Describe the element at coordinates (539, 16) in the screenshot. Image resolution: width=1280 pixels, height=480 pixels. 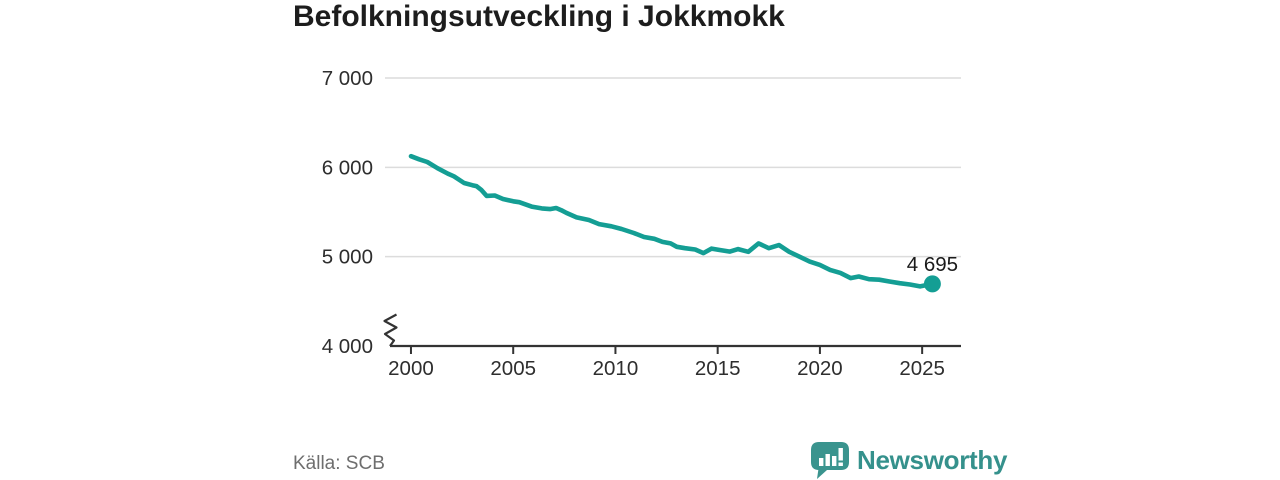
I see `chart-title: Befolkningsutveckling i Jokkmokk` at that location.